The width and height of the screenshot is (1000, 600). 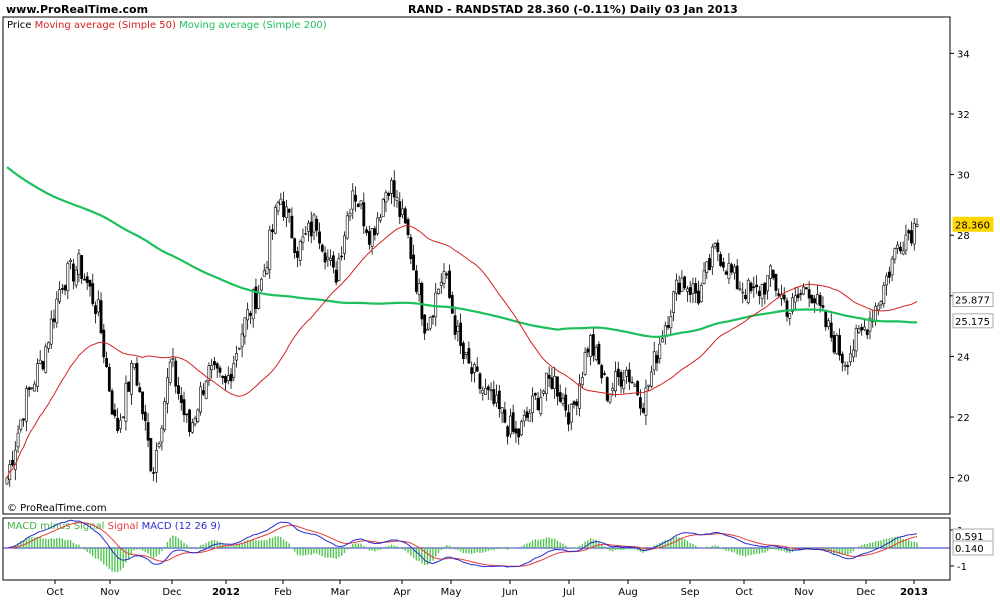 What do you see at coordinates (253, 25) in the screenshot?
I see `legend-ma200: Moving average (Simple 200)` at bounding box center [253, 25].